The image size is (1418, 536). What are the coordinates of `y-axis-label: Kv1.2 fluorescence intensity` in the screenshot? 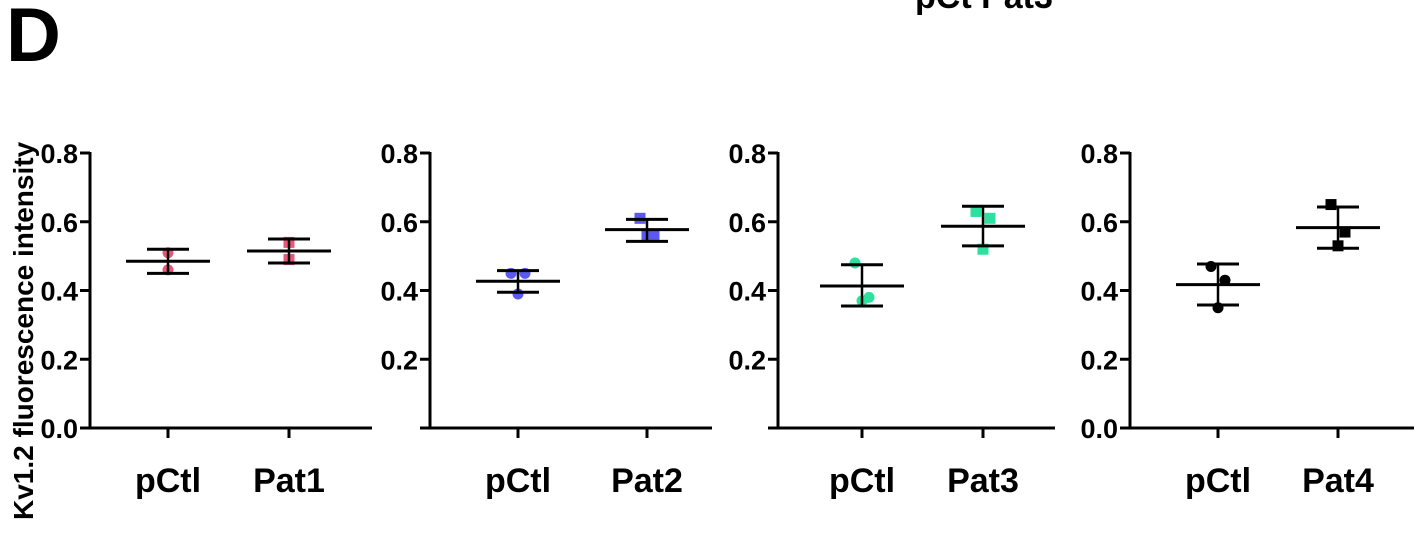 It's located at (23, 330).